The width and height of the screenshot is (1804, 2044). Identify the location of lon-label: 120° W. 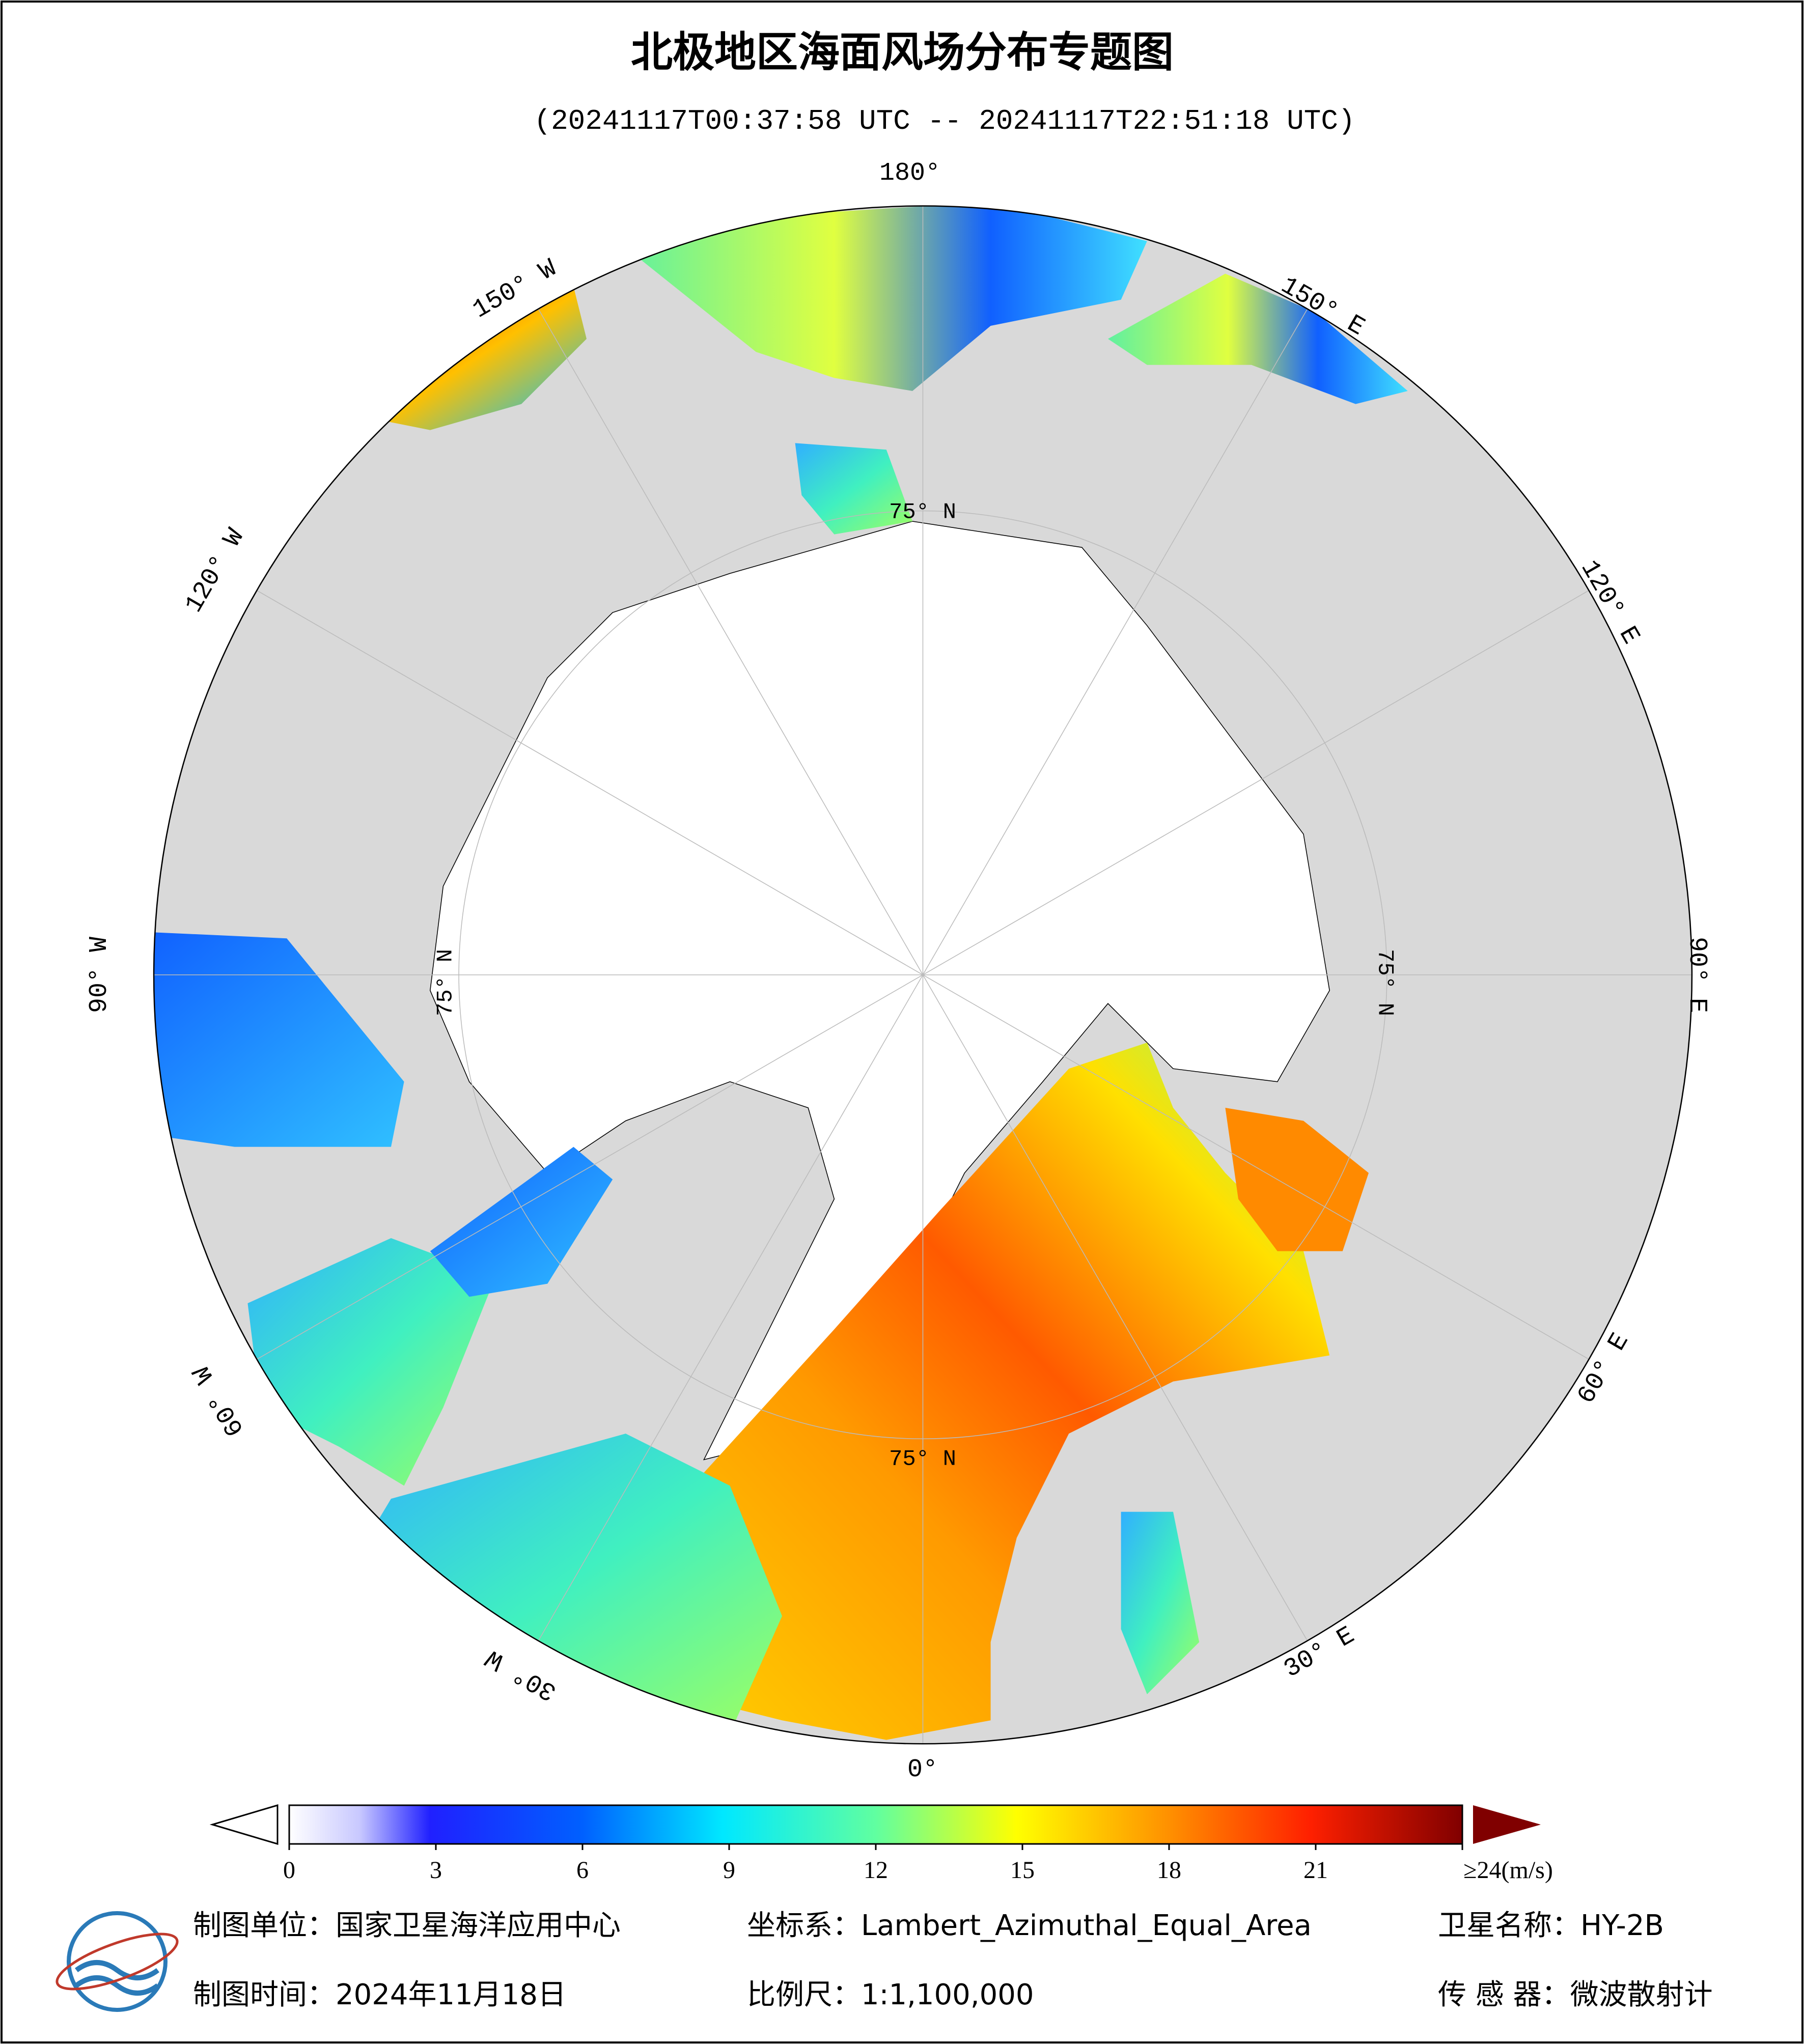
(215, 571).